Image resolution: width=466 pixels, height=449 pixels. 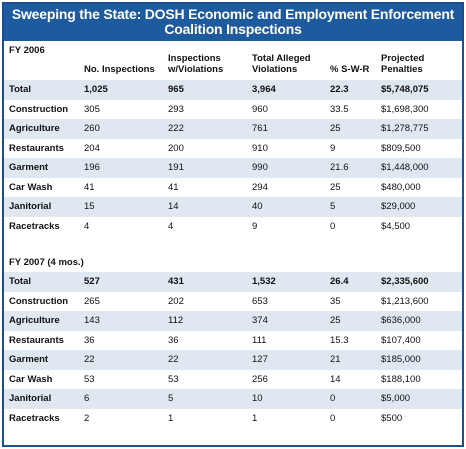 I want to click on cell-alleged: 1, so click(x=255, y=418).